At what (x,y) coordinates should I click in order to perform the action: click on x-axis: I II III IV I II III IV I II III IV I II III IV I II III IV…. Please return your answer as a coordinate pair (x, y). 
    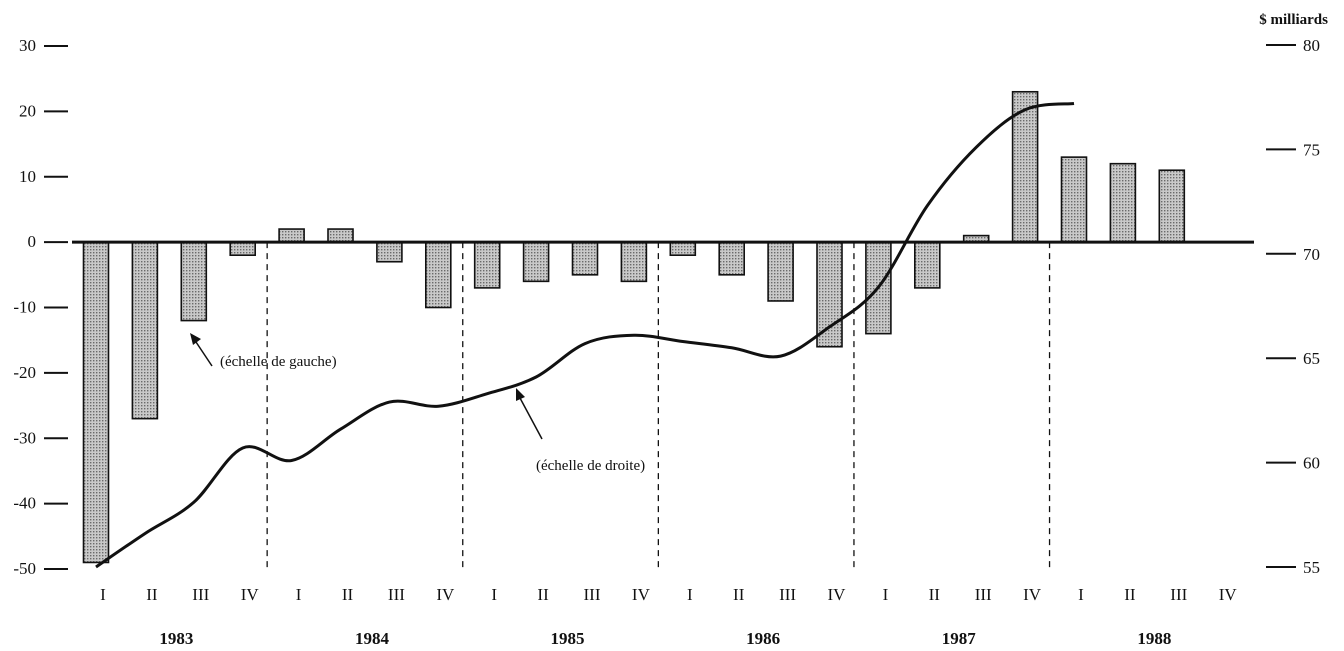
    Looking at the image, I should click on (668, 616).